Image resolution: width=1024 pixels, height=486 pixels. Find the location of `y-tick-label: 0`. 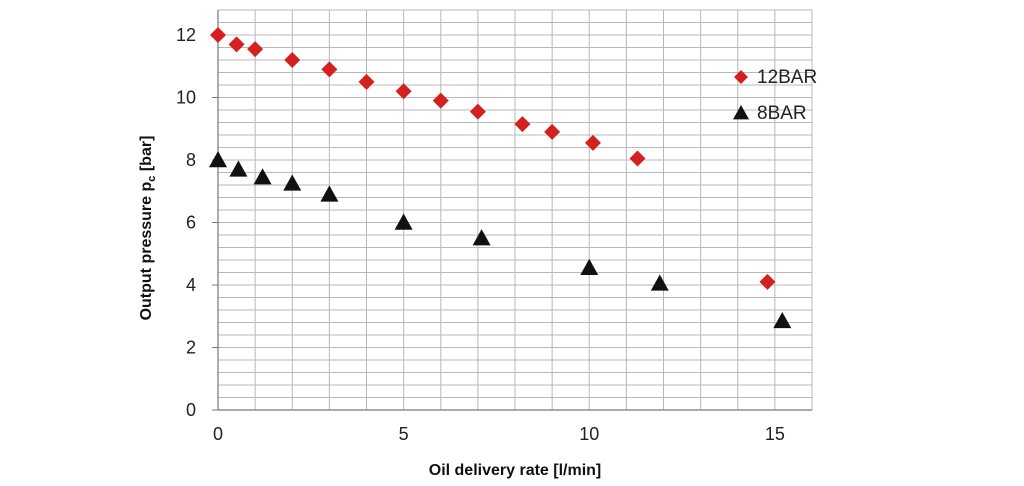

y-tick-label: 0 is located at coordinates (191, 410).